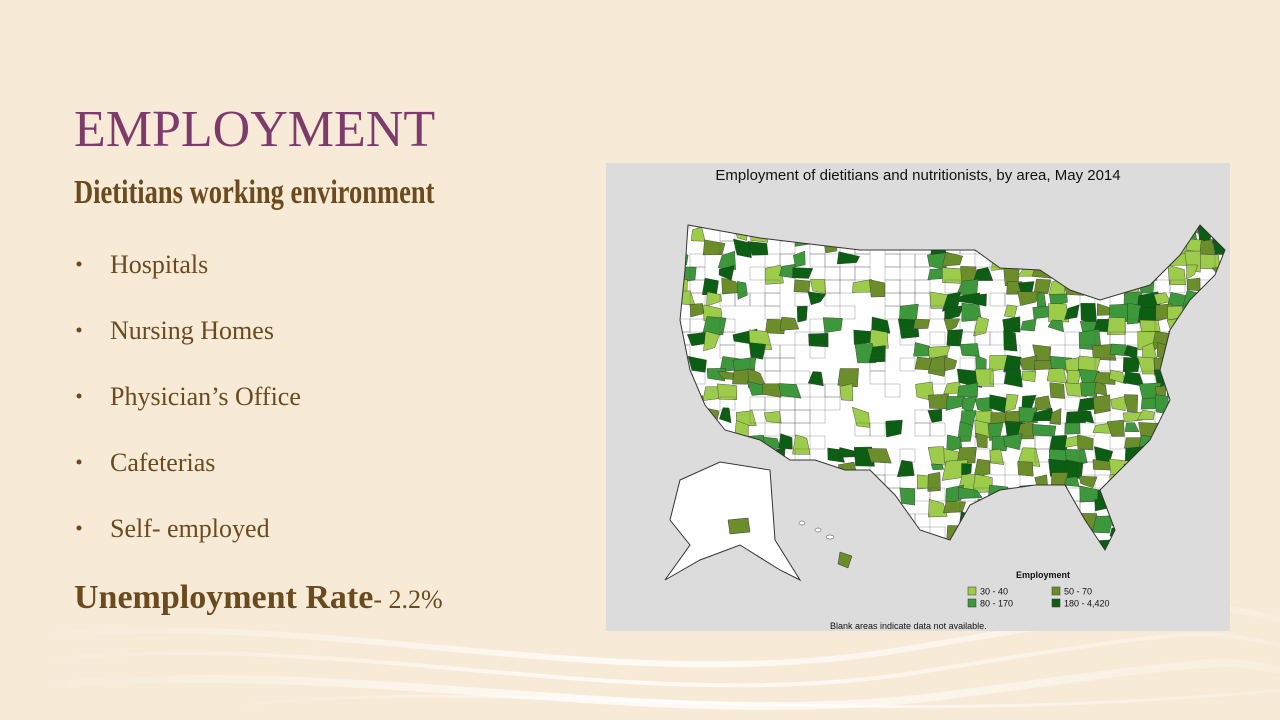  What do you see at coordinates (1087, 604) in the screenshot?
I see `legend-label: 180 - 4,420` at bounding box center [1087, 604].